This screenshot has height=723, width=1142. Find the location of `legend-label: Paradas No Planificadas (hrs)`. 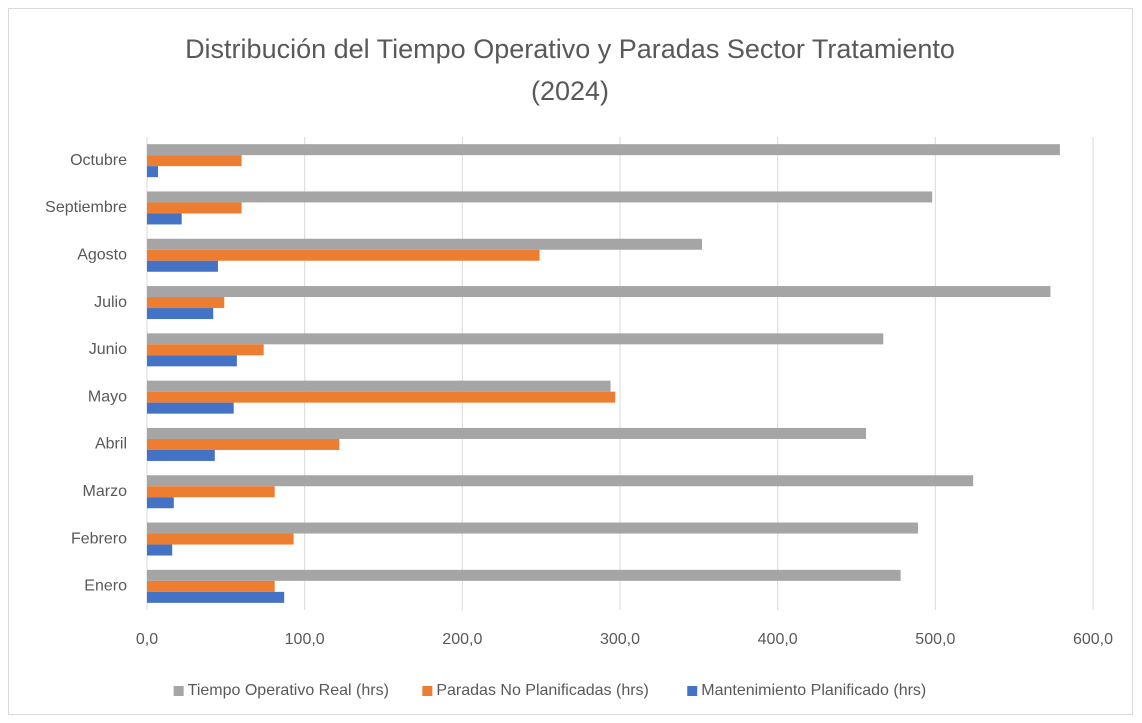

legend-label: Paradas No Planificadas (hrs) is located at coordinates (542, 690).